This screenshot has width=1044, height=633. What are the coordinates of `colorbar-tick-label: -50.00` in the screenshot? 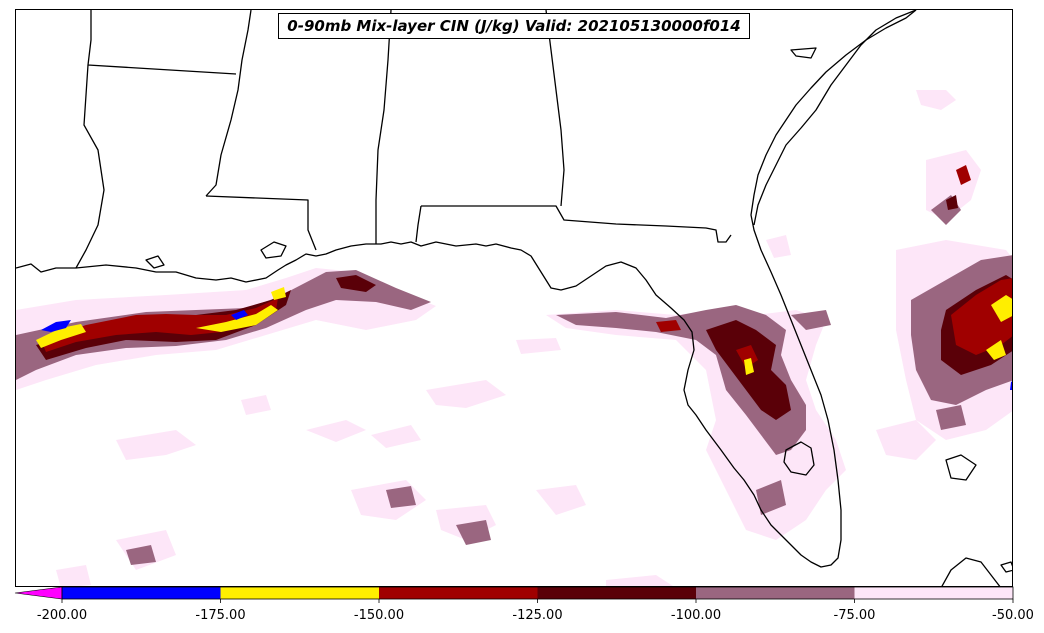 It's located at (1013, 615).